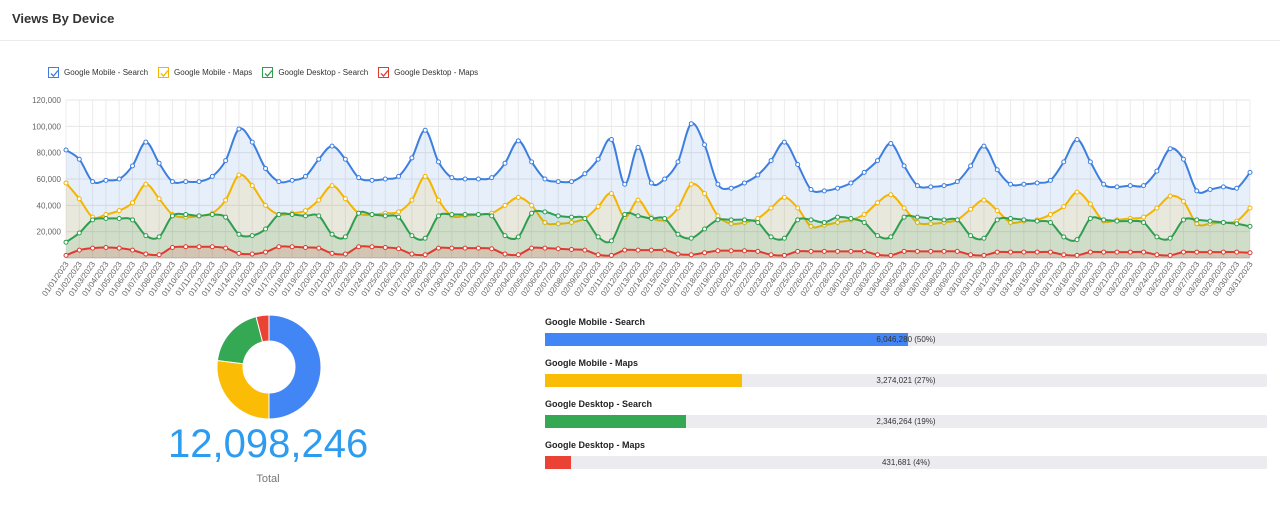 The height and width of the screenshot is (510, 1280). Describe the element at coordinates (243, 389) in the screenshot. I see `donut-slice` at that location.